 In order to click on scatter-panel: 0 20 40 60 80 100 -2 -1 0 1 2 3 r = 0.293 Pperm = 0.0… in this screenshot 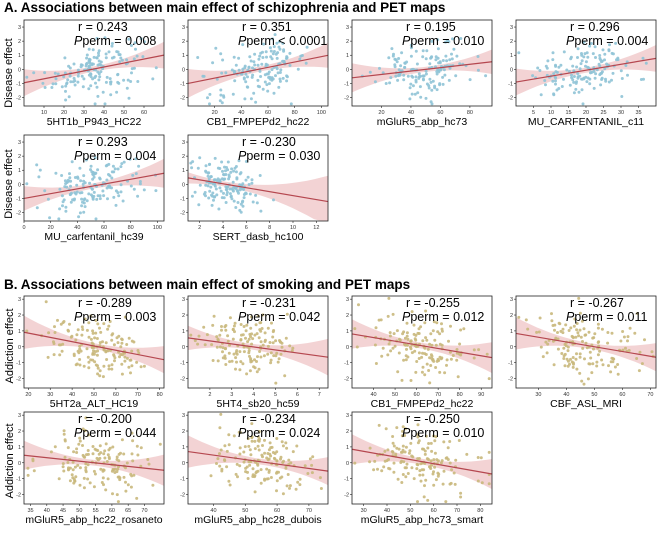, I will do `click(90, 188)`.